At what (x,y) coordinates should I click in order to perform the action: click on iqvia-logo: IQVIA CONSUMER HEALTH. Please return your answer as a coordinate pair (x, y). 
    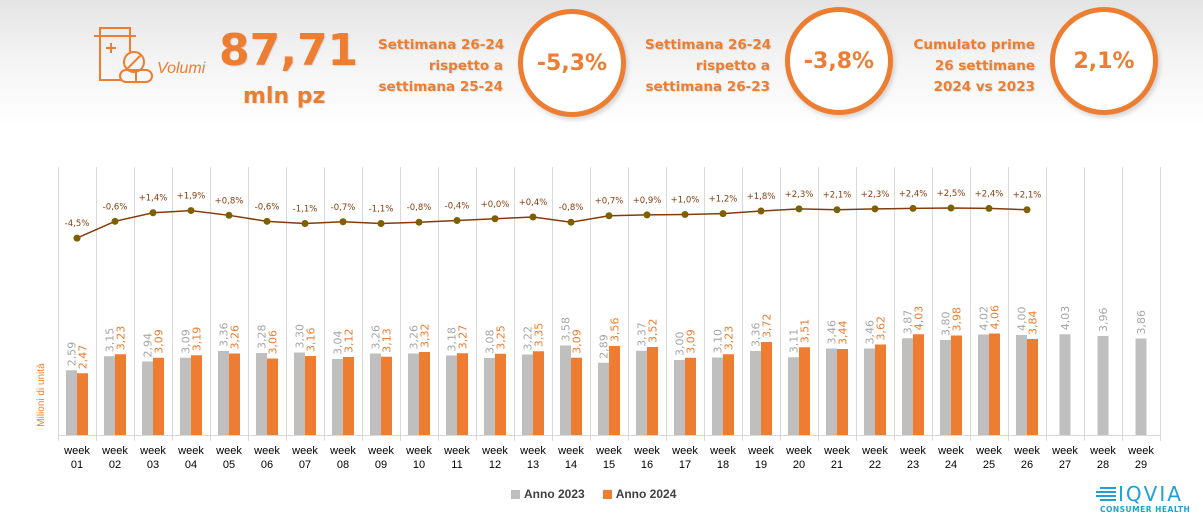
    Looking at the image, I should click on (1147, 498).